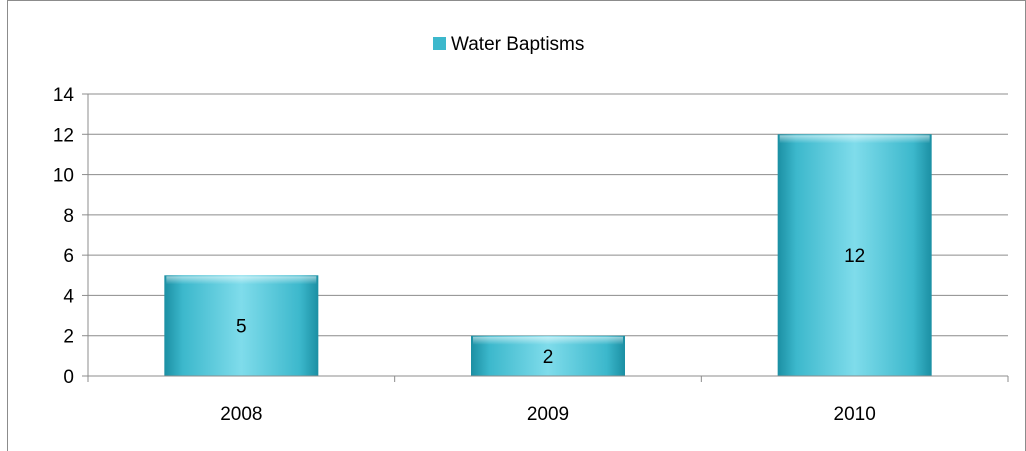  I want to click on data-label-2009: 2, so click(548, 357).